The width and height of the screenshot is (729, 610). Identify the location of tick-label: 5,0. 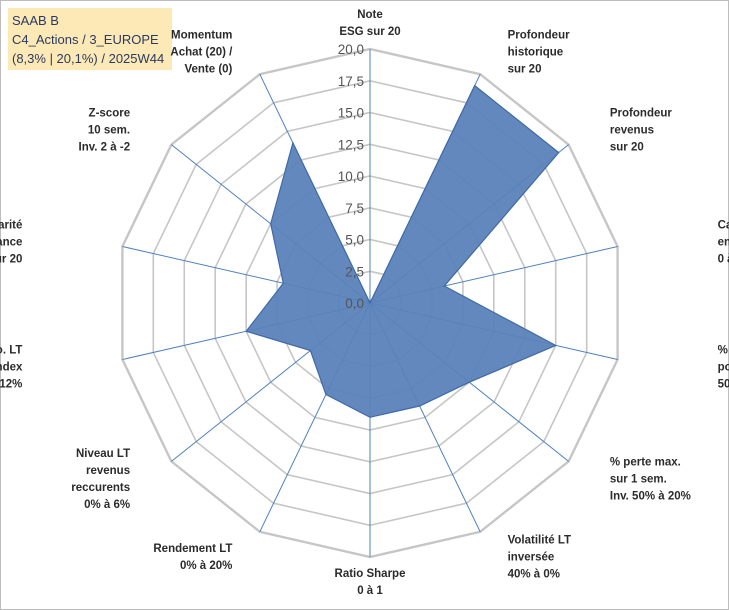
(354, 240).